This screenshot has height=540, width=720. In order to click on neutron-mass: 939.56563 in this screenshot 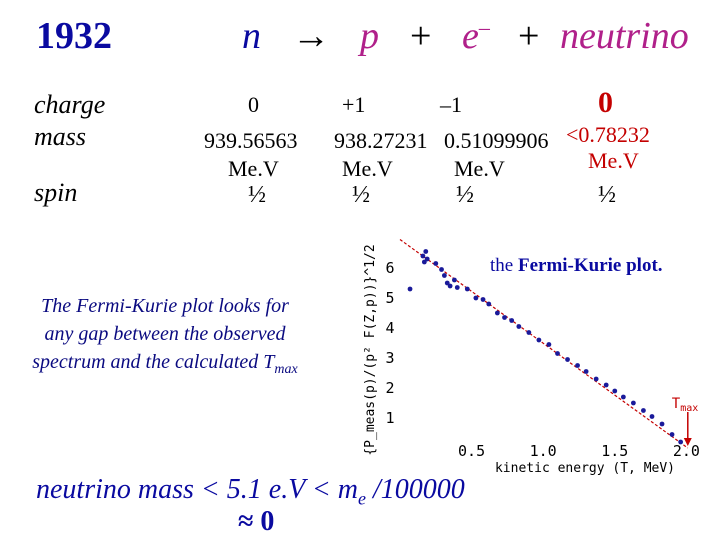, I will do `click(251, 140)`.